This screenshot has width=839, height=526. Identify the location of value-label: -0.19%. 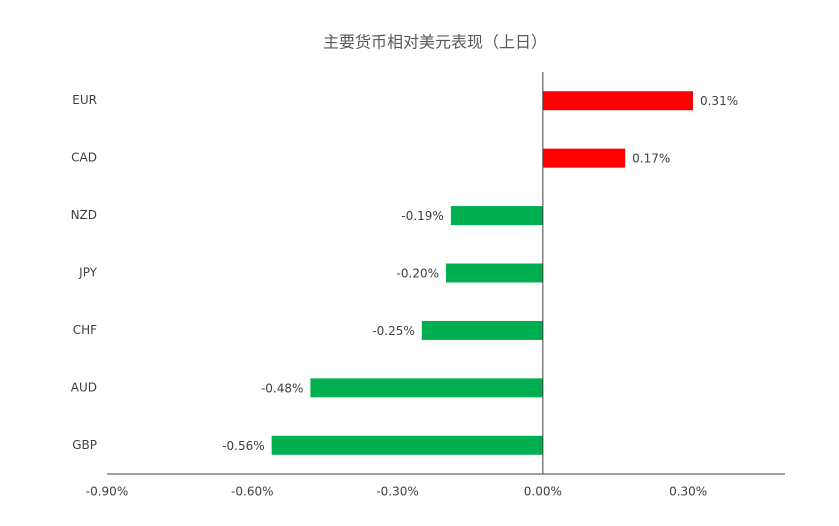
(422, 216).